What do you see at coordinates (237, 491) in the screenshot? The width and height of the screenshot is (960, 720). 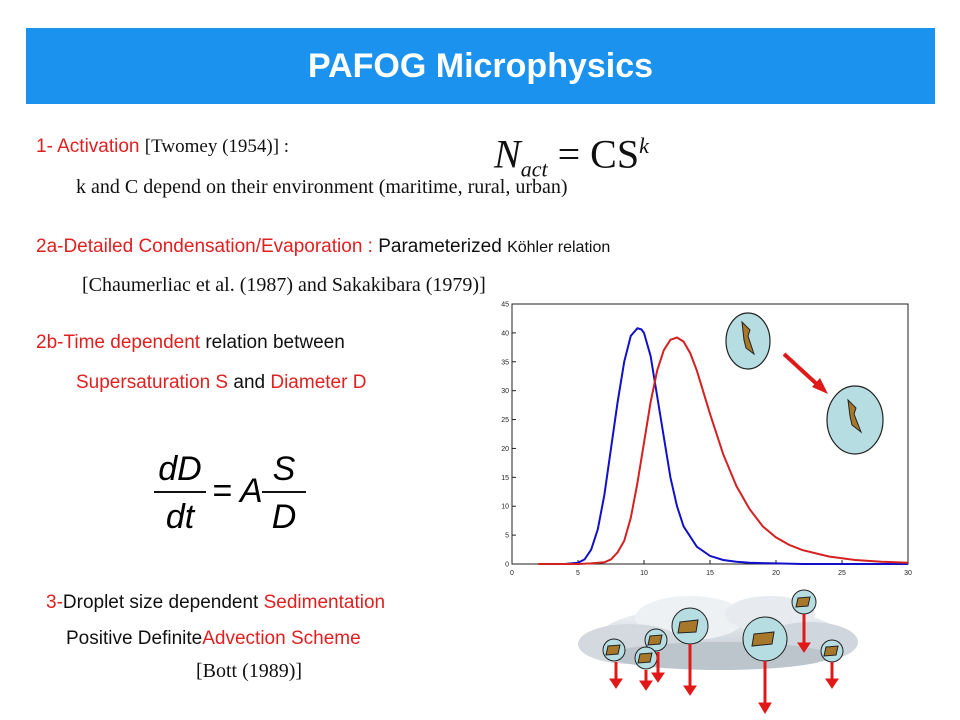 I see `growth-eq: = A` at bounding box center [237, 491].